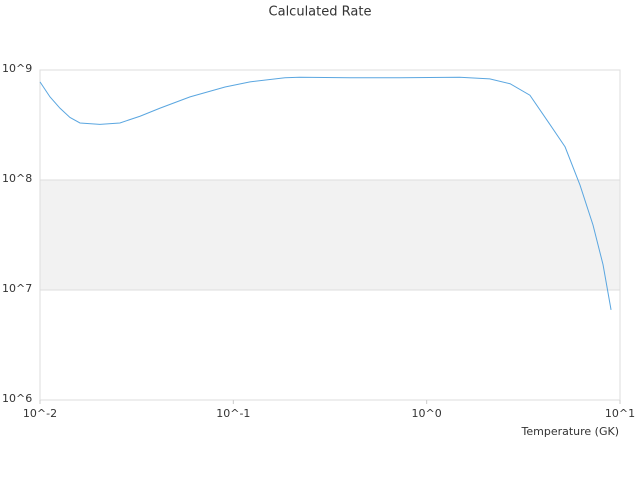 This screenshot has height=480, width=640. I want to click on y-tick-label: 10^7, so click(17, 288).